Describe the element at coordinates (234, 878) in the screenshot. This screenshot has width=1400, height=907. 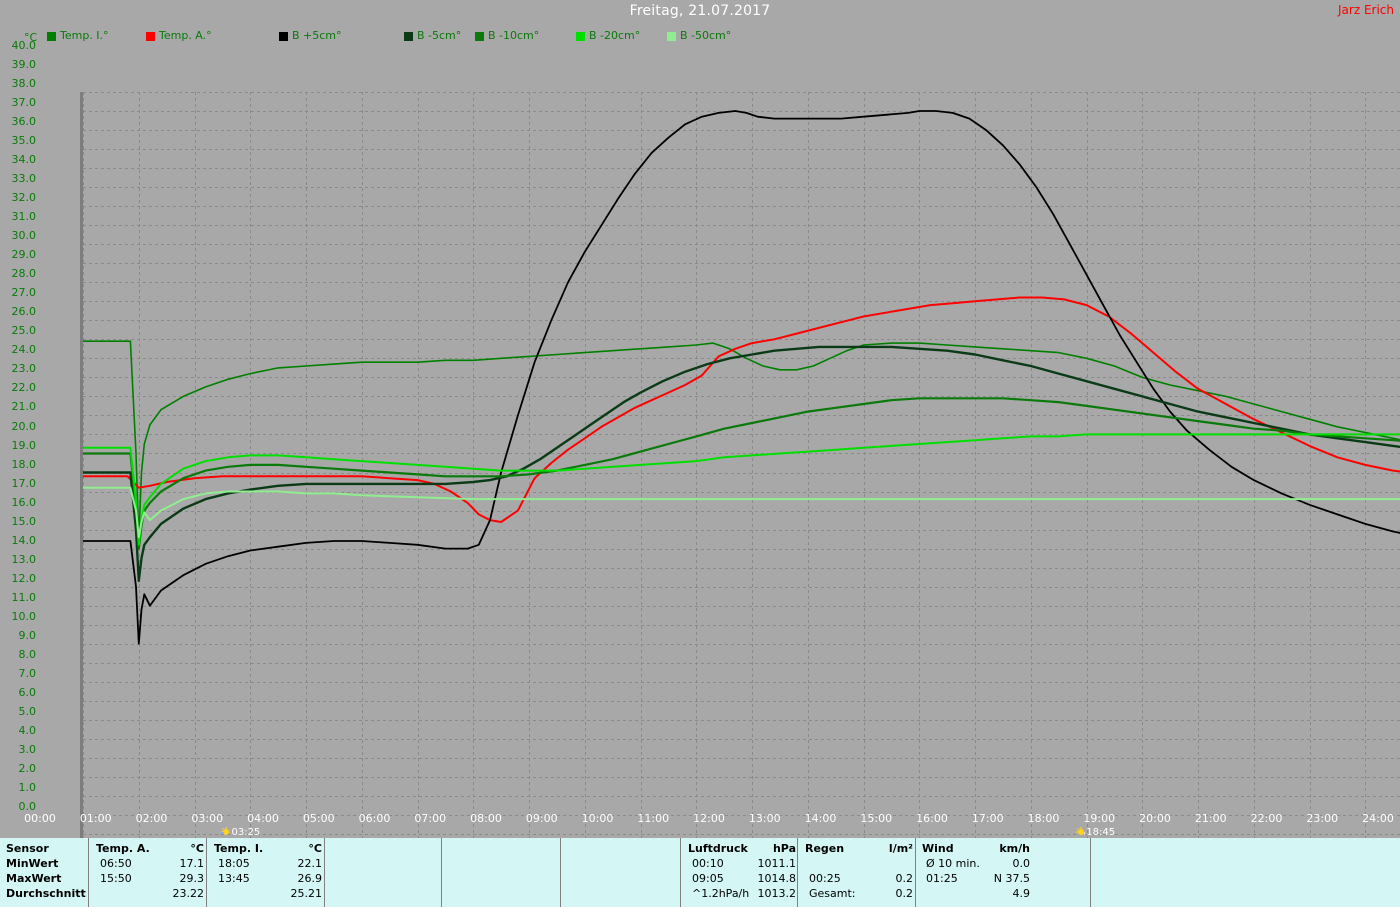
I see `table-cell-time: 13:45` at that location.